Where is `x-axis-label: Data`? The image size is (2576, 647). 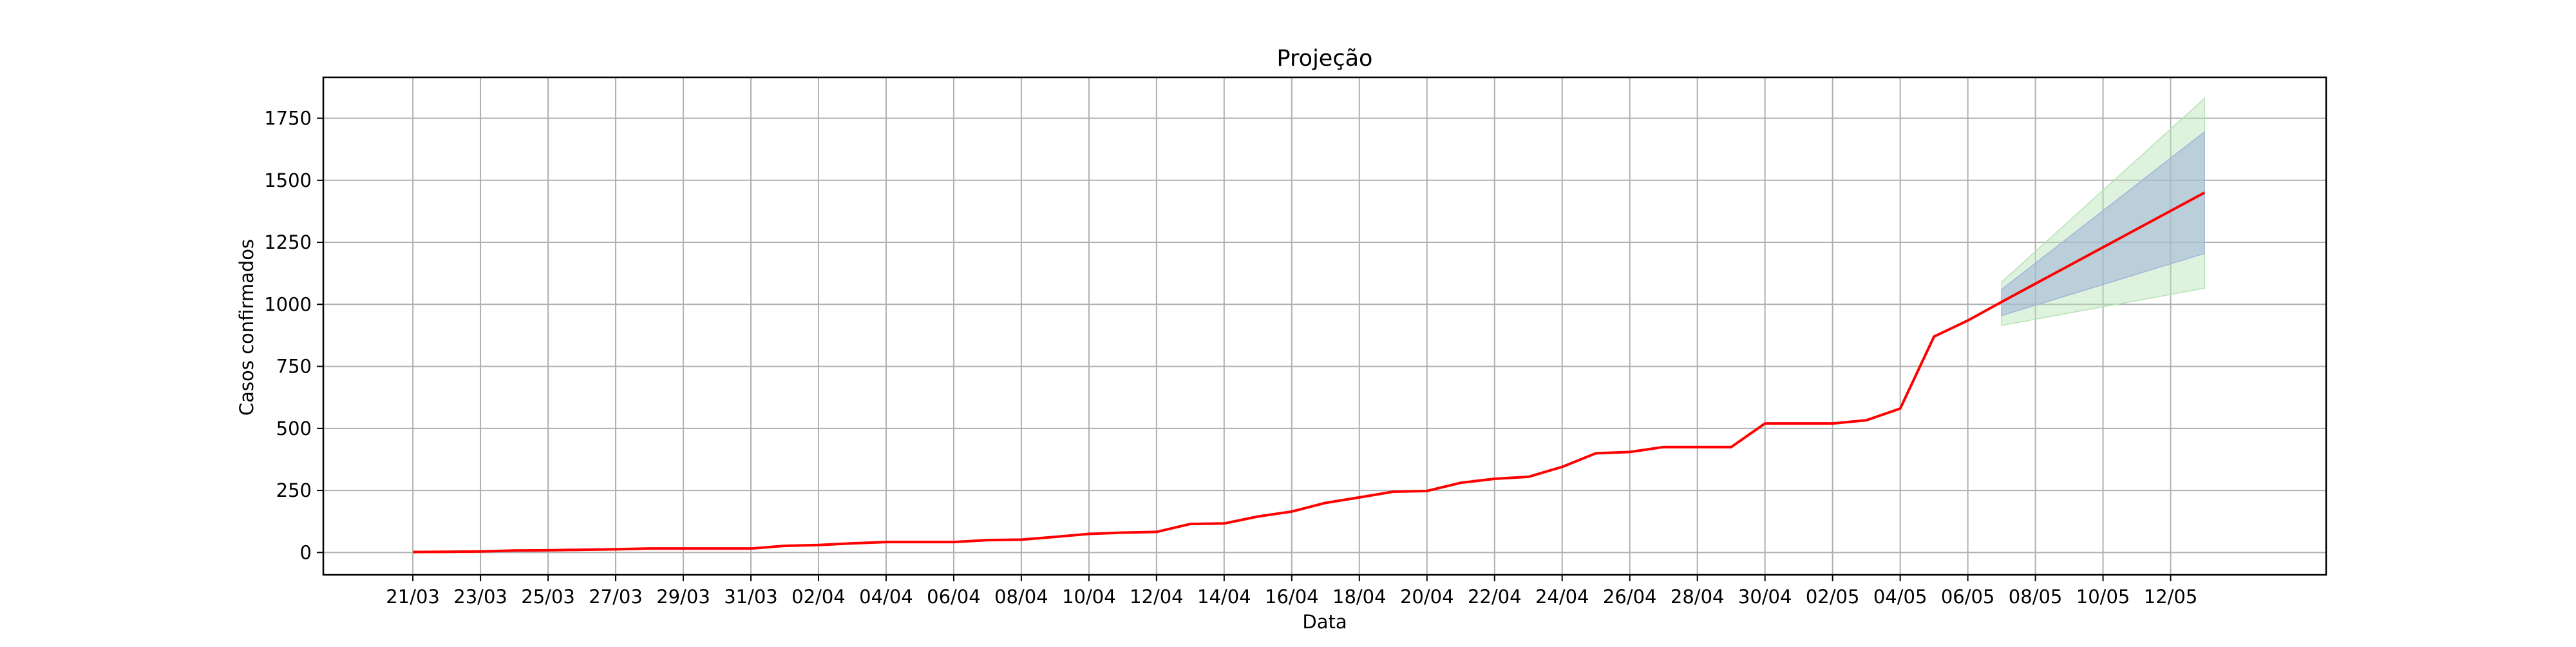
x-axis-label: Data is located at coordinates (1324, 622).